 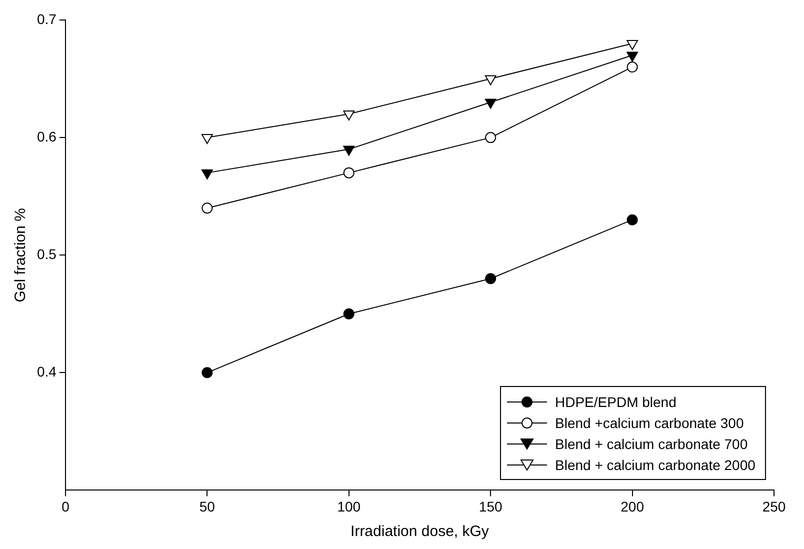 I want to click on legend-label: HDPE/EPDM blend, so click(x=615, y=402).